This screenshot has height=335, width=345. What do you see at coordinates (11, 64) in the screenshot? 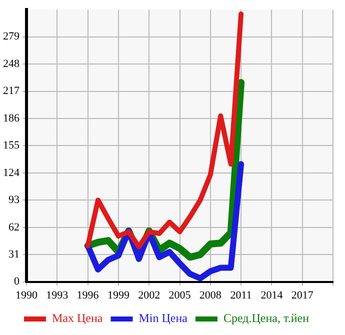
I see `y-tick-label: 248` at bounding box center [11, 64].